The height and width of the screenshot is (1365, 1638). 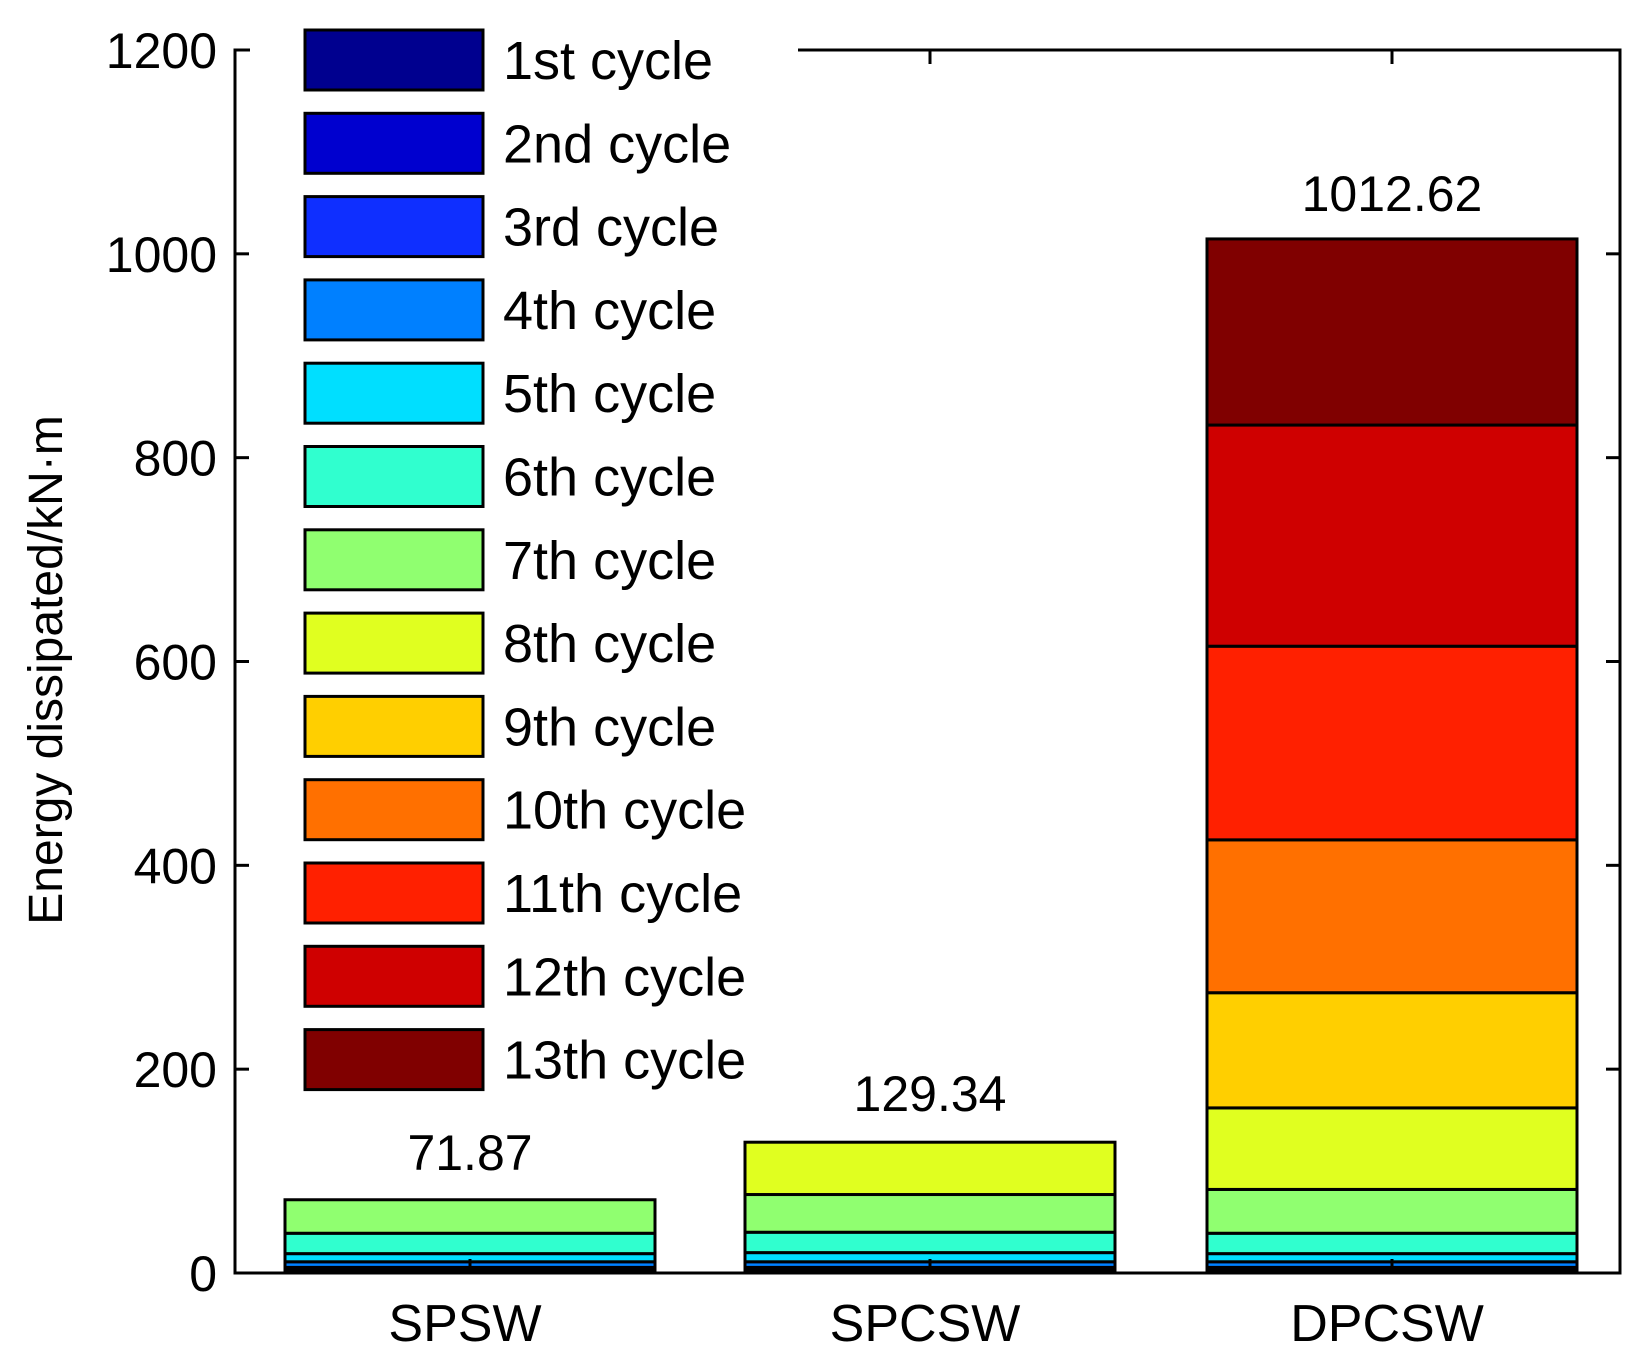 I want to click on legend-entry: 7th cycle, so click(x=509, y=560).